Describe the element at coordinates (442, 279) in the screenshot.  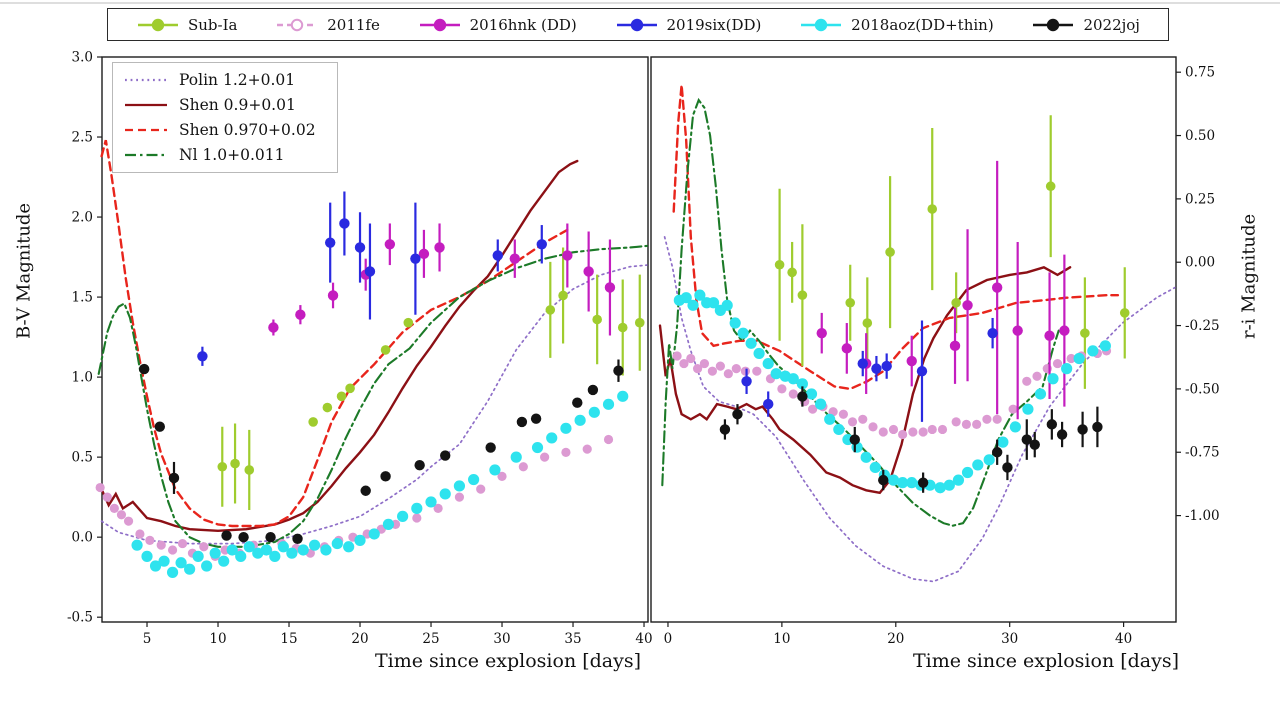
I see `series-2016hnk-left` at that location.